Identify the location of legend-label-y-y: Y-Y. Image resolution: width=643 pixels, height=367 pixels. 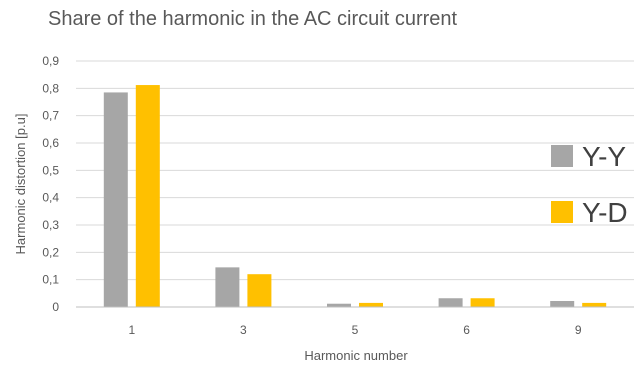
(604, 156).